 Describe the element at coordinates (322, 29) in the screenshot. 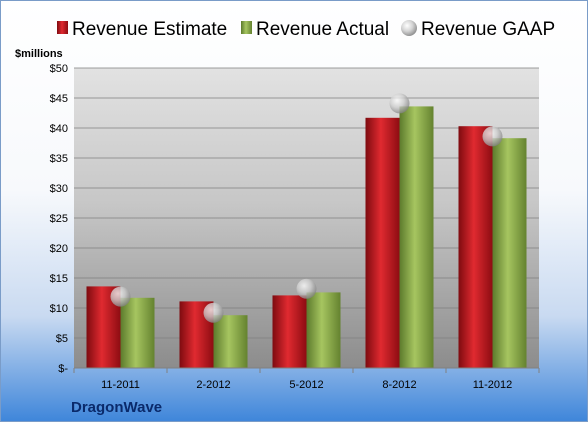

I see `legend-label-actual: Revenue Actual` at that location.